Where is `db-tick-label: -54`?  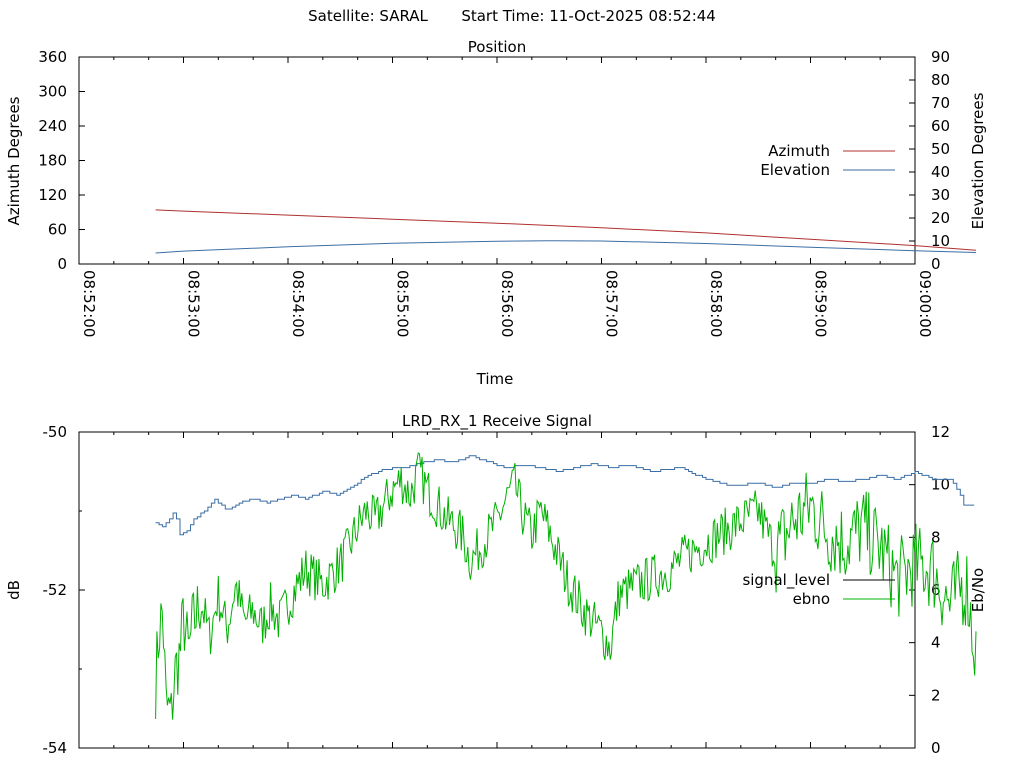
db-tick-label: -54 is located at coordinates (55, 748).